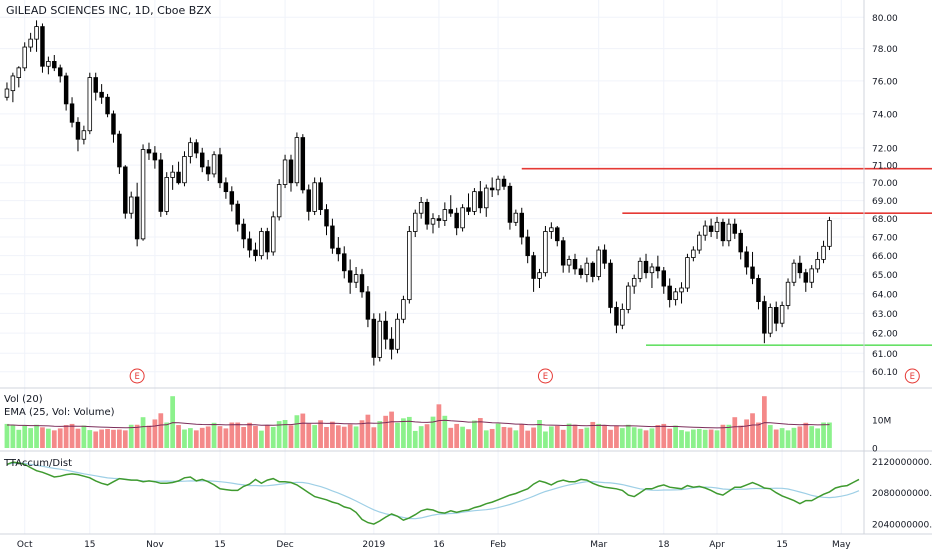  What do you see at coordinates (885, 82) in the screenshot?
I see `price-tick-label: 76.00` at bounding box center [885, 82].